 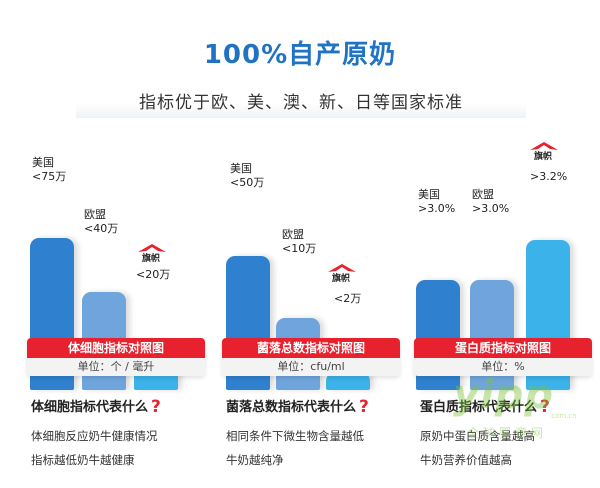 I want to click on bacteria-count-banner: 菌落总数指标对照图 单位：cfu/ml, so click(x=311, y=357).